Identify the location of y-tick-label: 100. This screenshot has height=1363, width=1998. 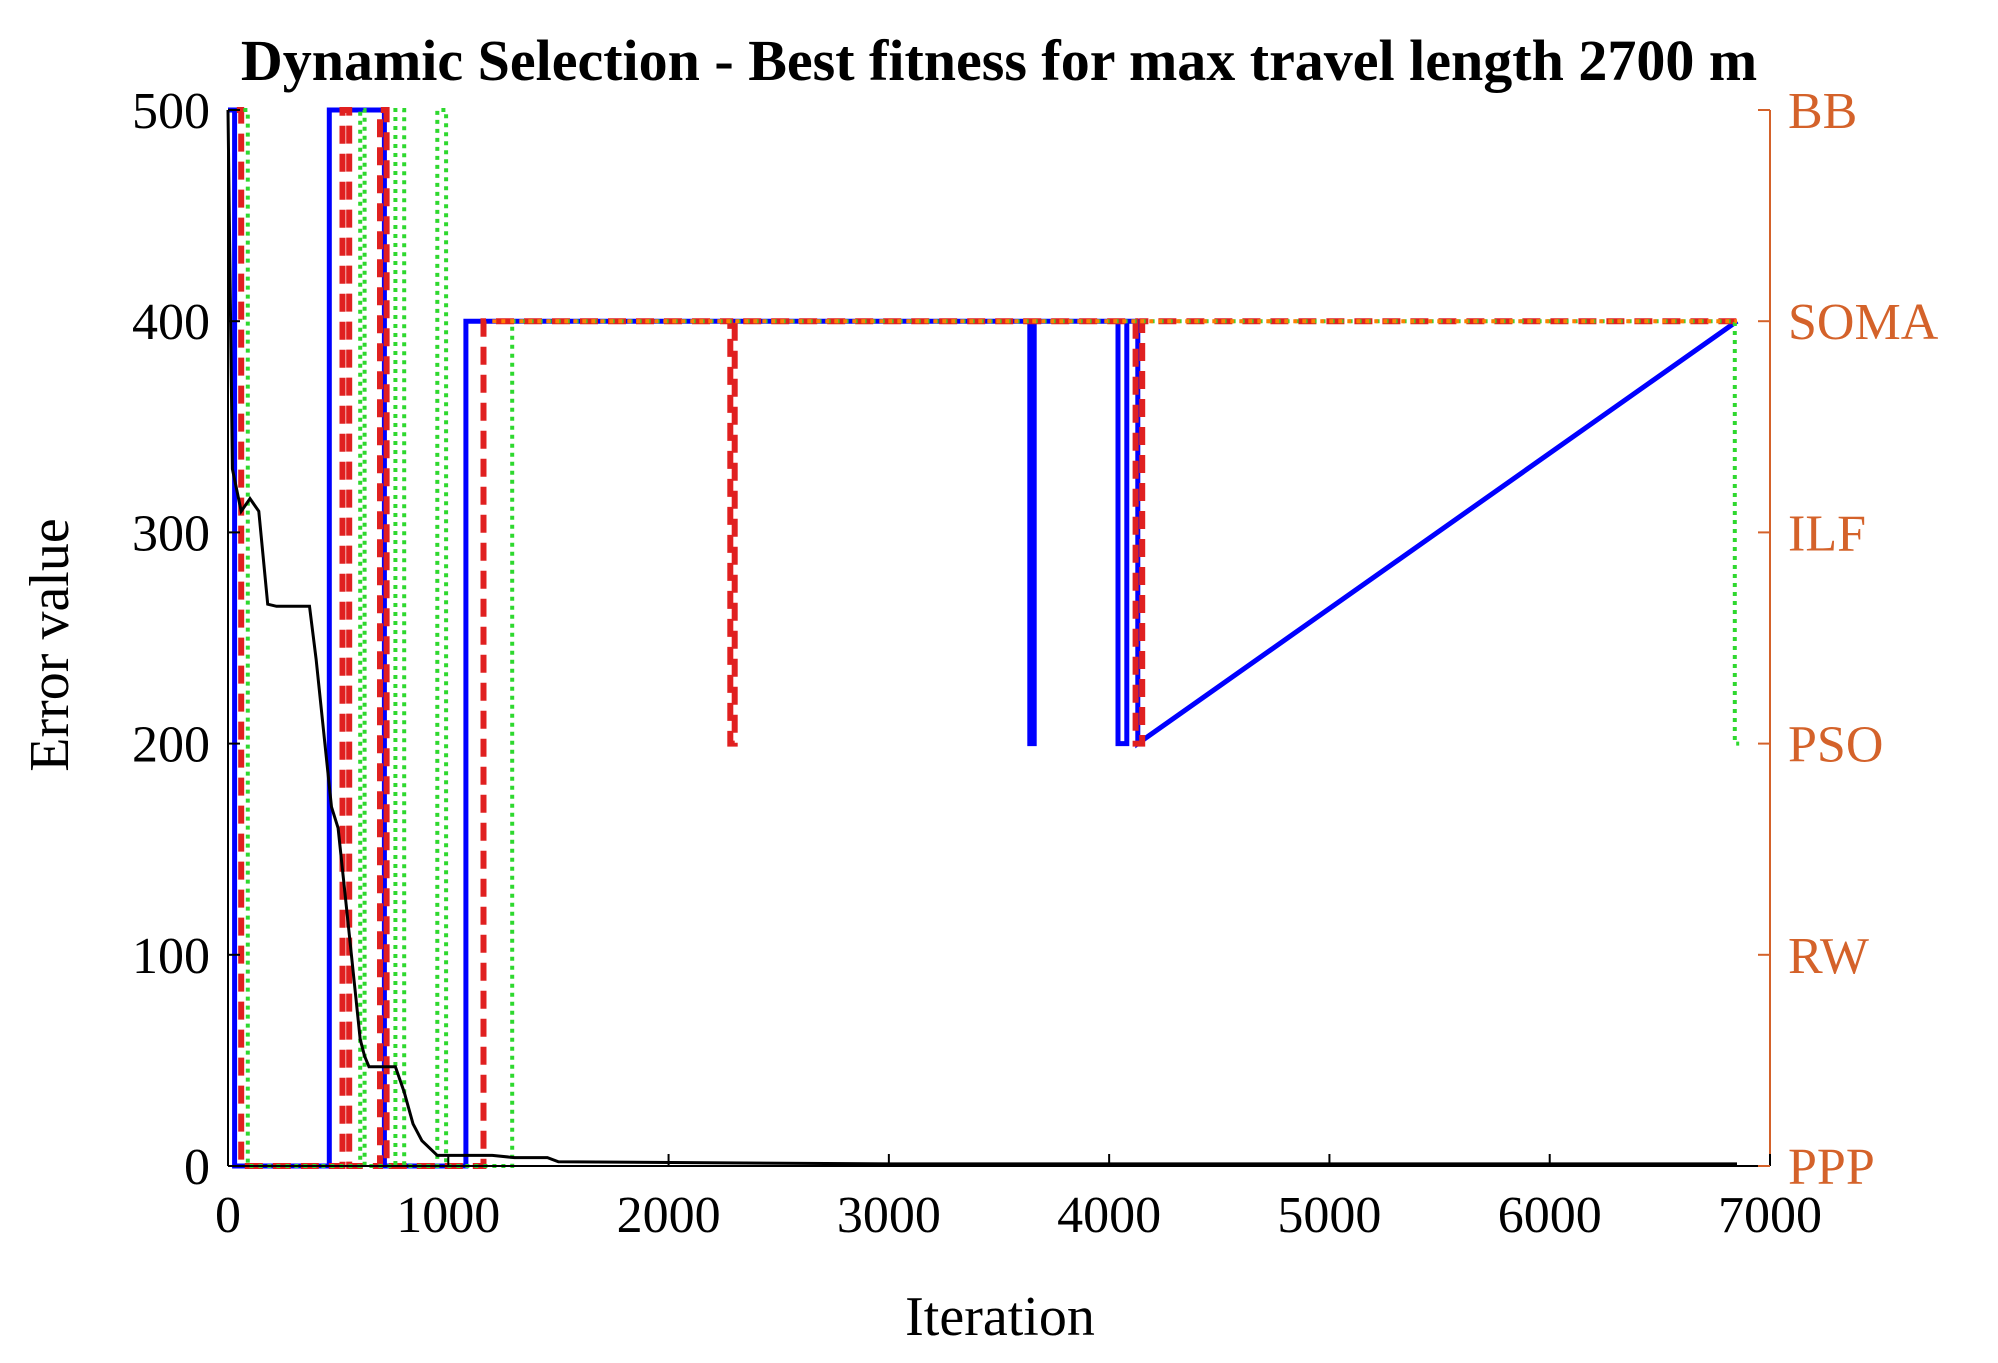
(171, 956).